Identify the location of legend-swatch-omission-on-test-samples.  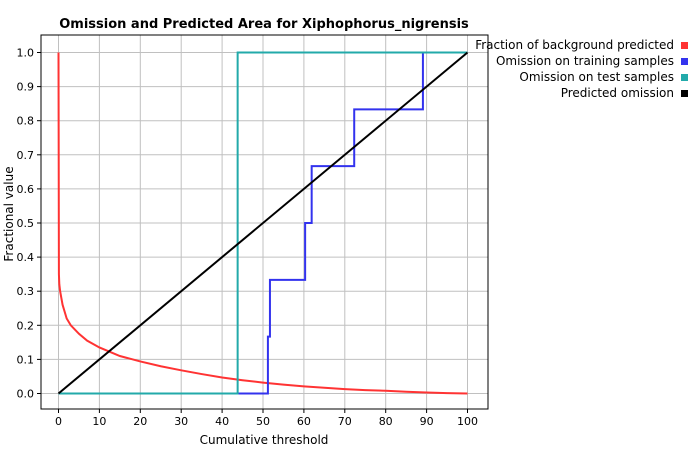
(684, 77).